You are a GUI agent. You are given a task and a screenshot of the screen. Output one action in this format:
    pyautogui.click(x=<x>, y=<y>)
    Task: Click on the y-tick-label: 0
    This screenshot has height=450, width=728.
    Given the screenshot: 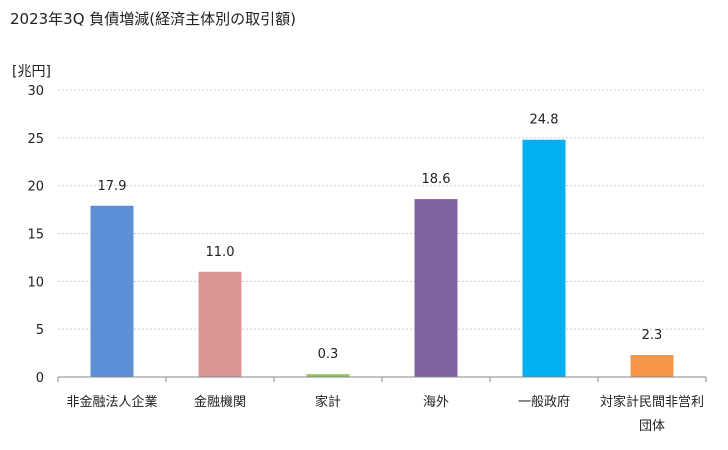 What is the action you would take?
    pyautogui.click(x=40, y=378)
    